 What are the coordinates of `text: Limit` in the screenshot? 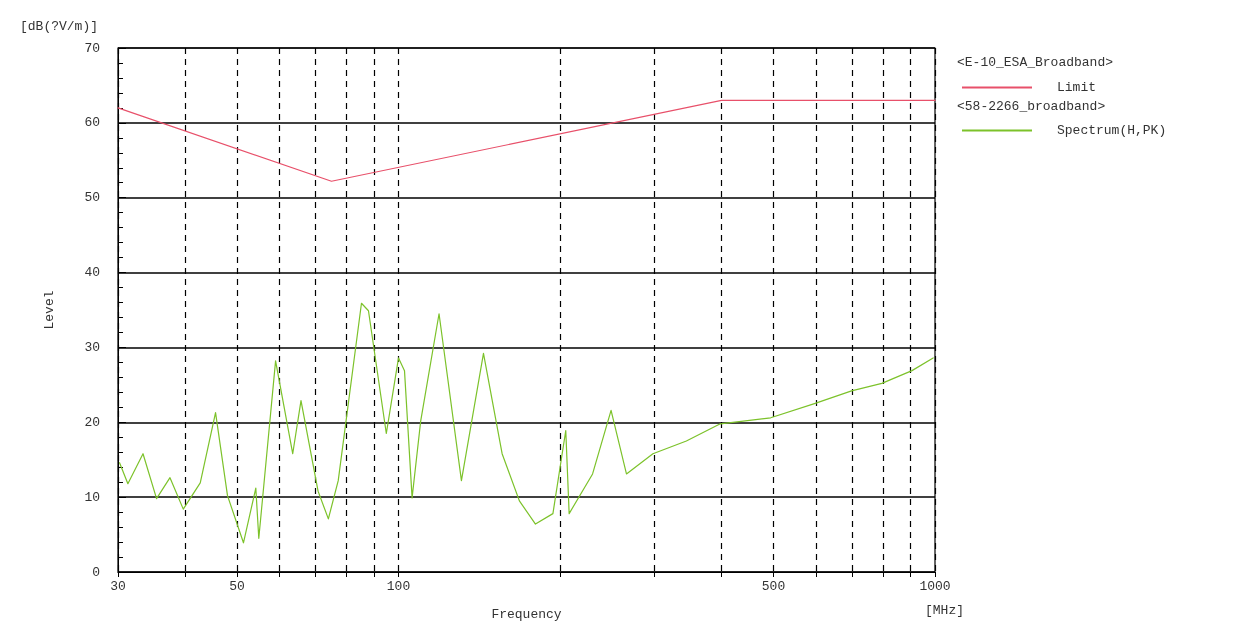 It's located at (1077, 87).